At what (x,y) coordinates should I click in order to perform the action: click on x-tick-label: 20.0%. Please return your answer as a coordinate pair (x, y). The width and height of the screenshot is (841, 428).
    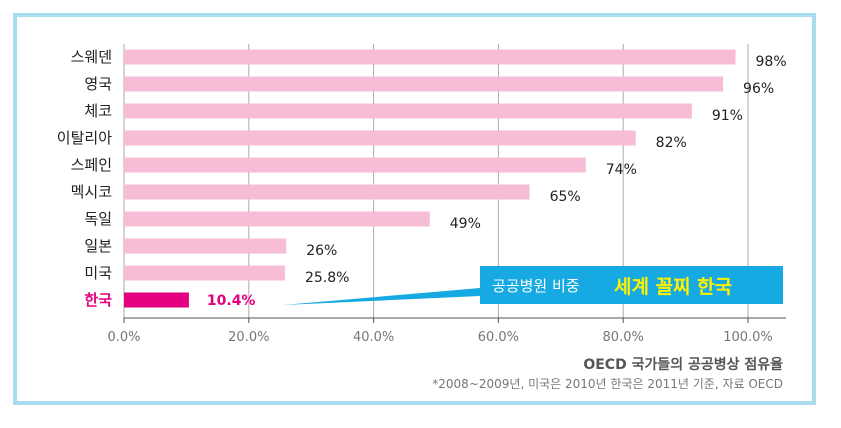
    Looking at the image, I should click on (248, 337).